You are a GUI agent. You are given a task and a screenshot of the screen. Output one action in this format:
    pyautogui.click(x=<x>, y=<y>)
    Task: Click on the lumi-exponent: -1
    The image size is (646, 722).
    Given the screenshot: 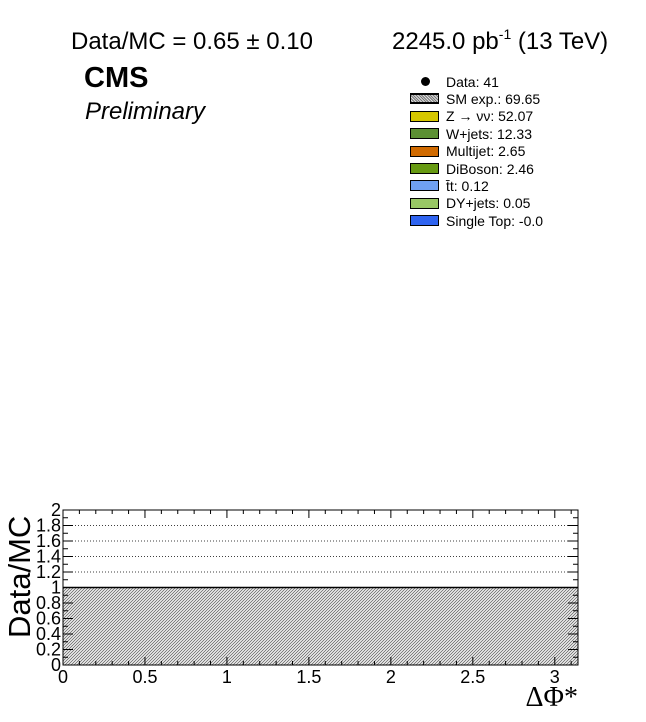 What is the action you would take?
    pyautogui.click(x=505, y=34)
    